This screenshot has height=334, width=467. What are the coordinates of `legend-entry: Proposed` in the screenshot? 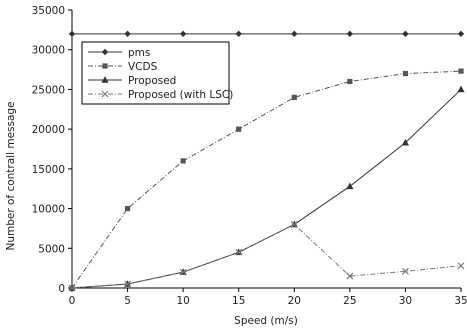 It's located at (132, 81).